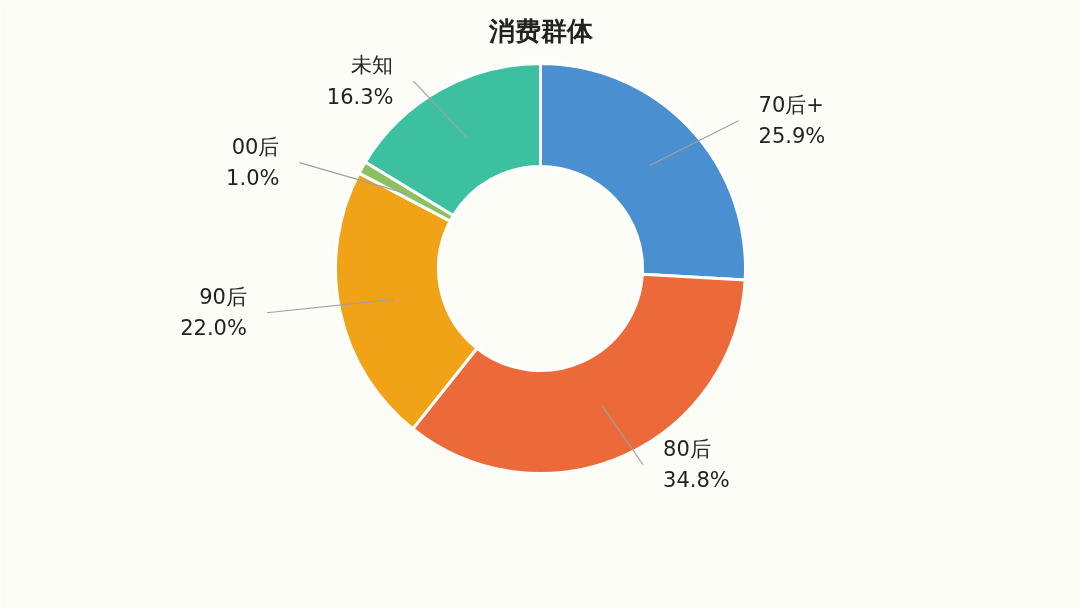 This screenshot has width=1080, height=608. What do you see at coordinates (687, 449) in the screenshot?
I see `slice-label: 80后` at bounding box center [687, 449].